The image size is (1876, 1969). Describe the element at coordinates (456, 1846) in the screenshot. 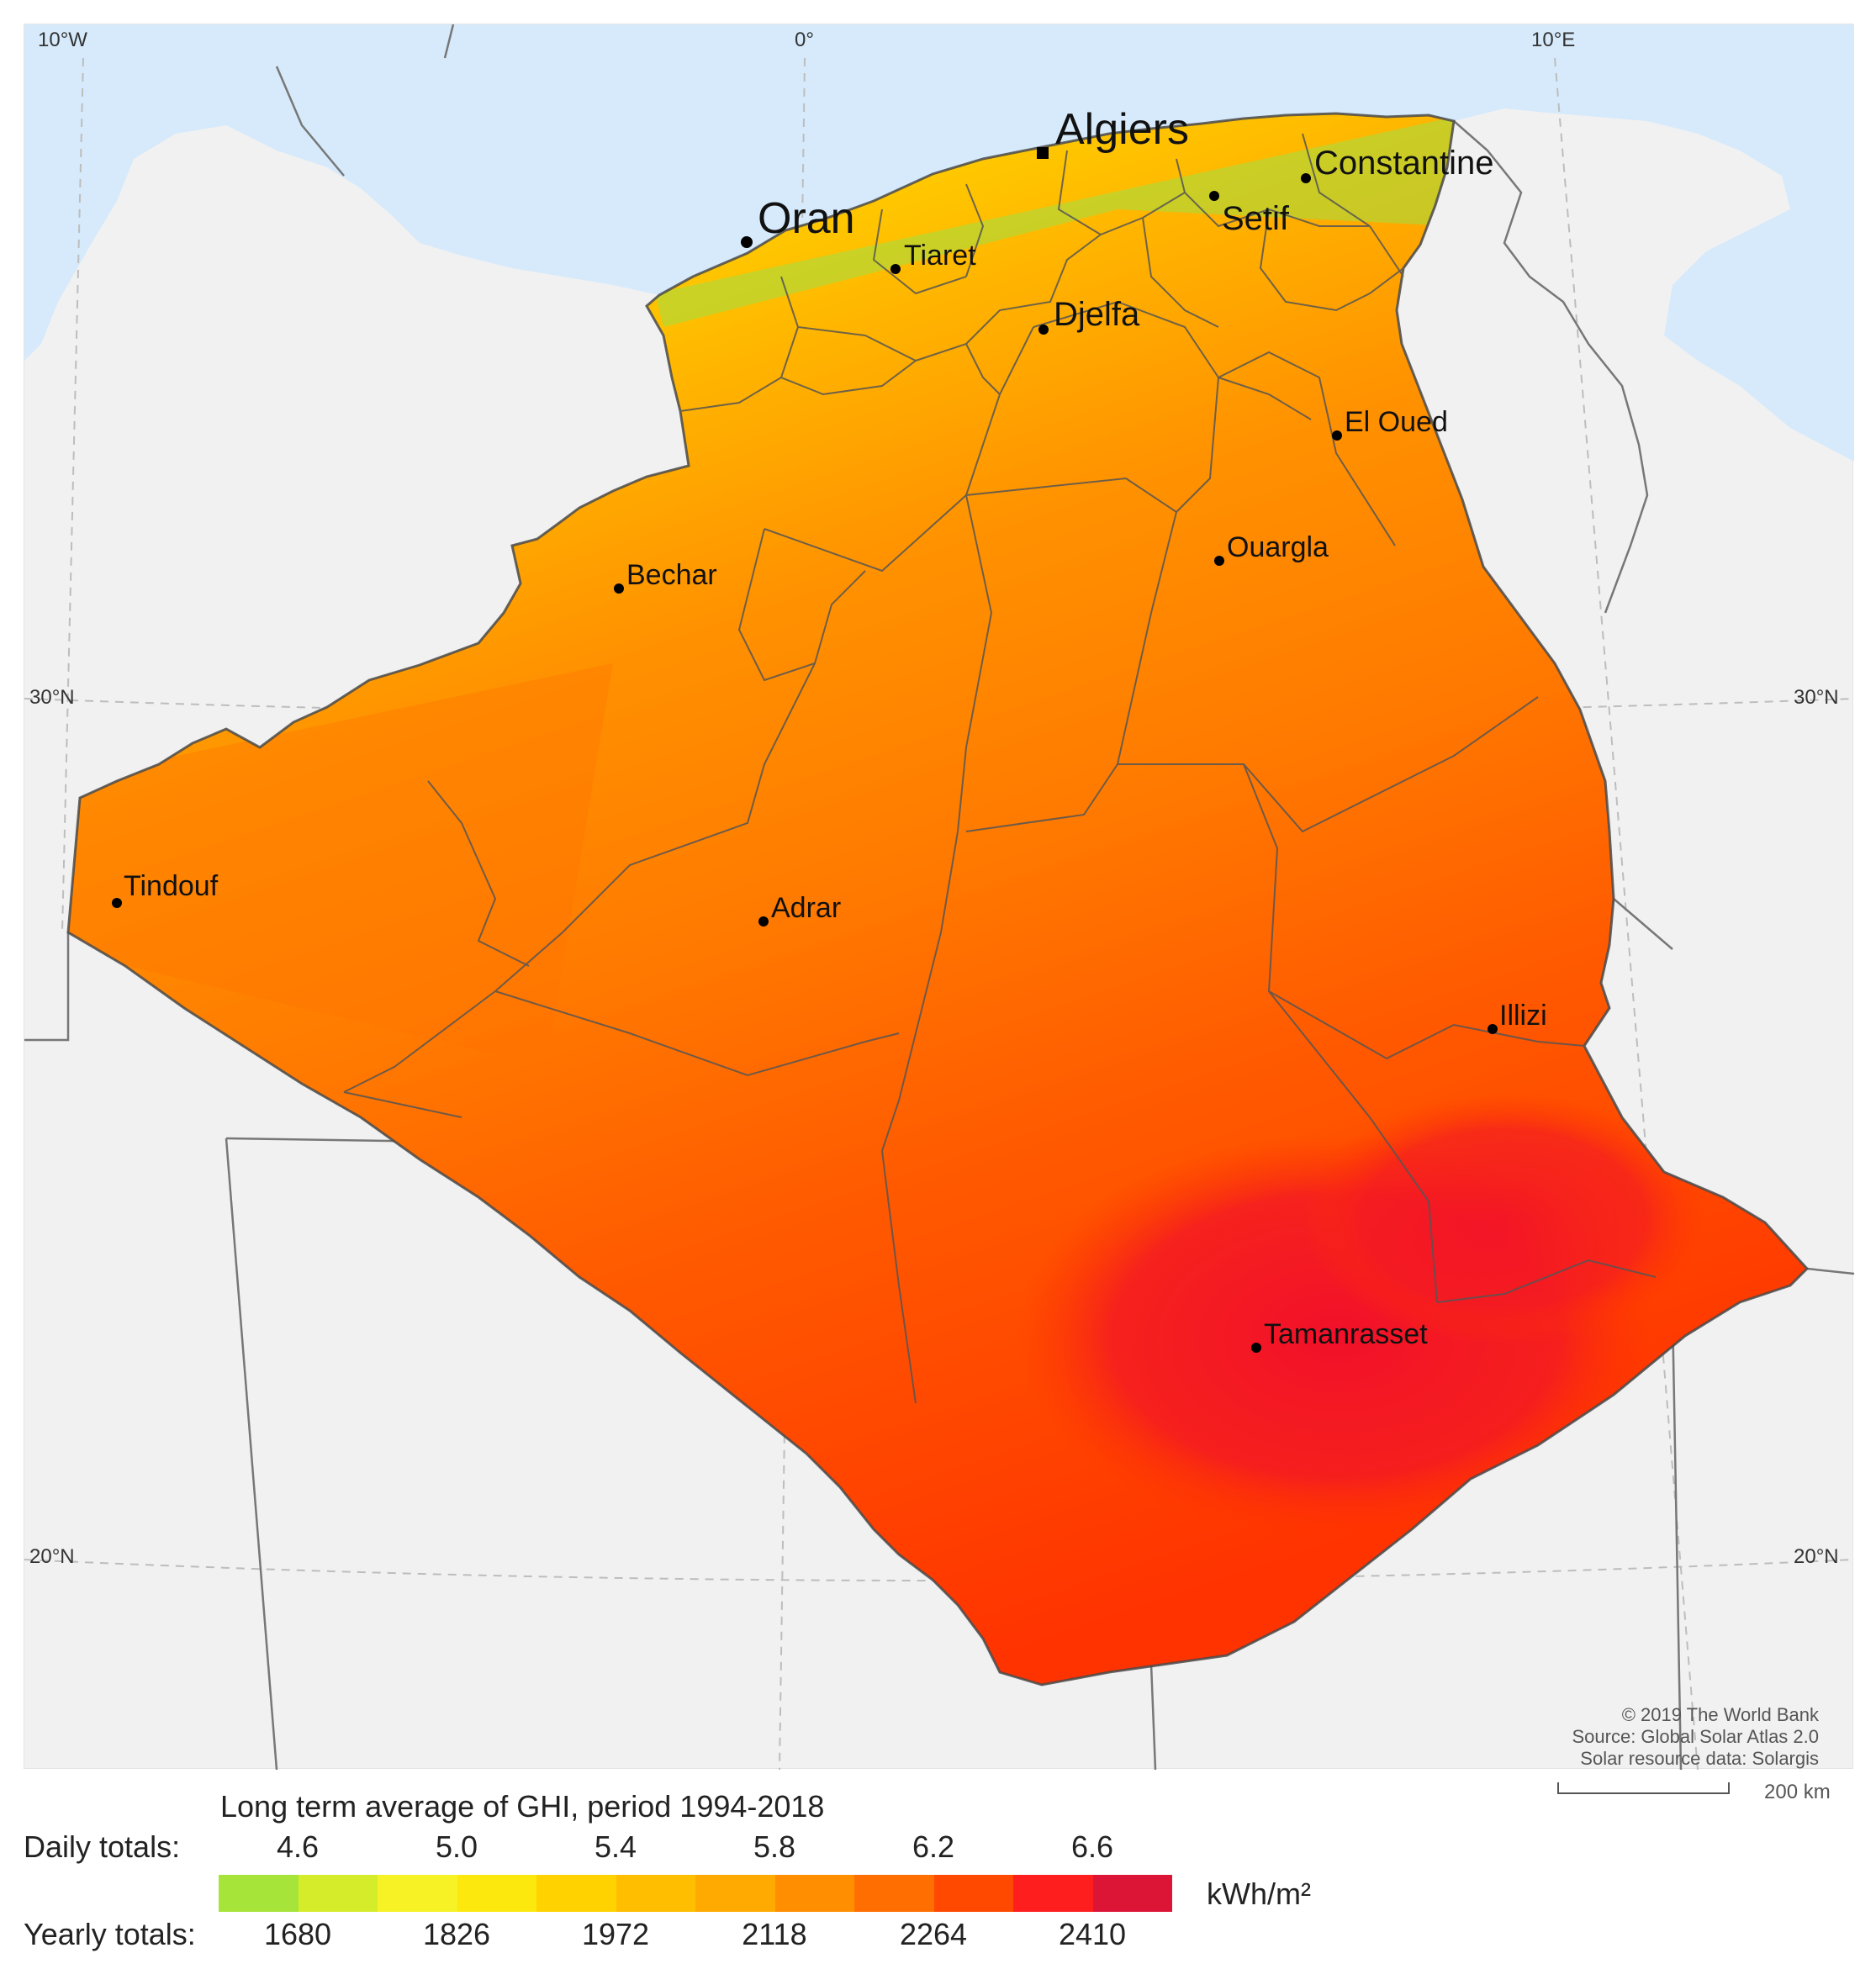

I see `legend-daily-tick: 5.0` at that location.